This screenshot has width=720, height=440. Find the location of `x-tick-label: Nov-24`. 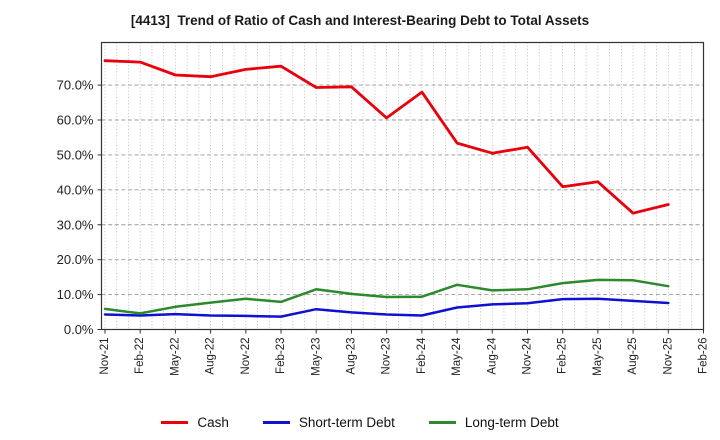

x-tick-label: Nov-24 is located at coordinates (528, 356).